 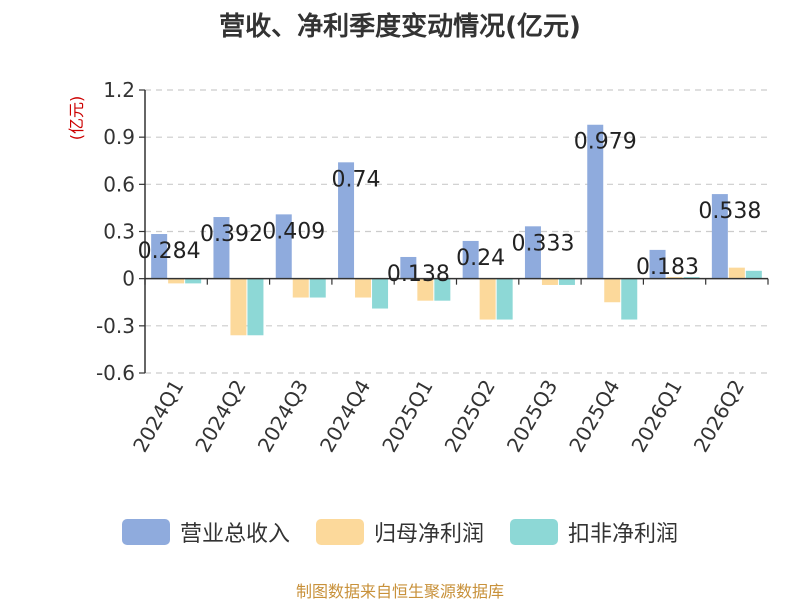 I want to click on data-label: 0.392, so click(x=231, y=234).